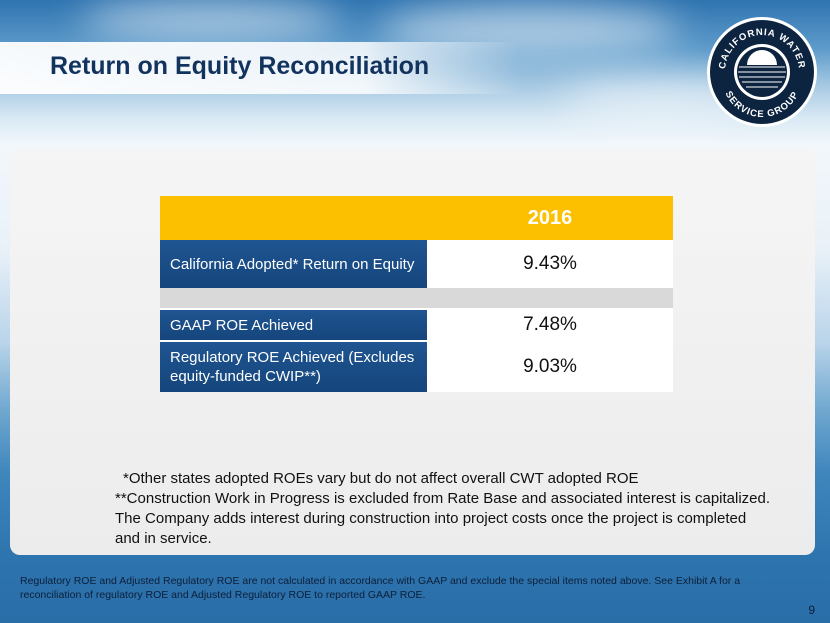 The image size is (830, 623). Describe the element at coordinates (416, 298) in the screenshot. I see `table-spacer-row` at that location.